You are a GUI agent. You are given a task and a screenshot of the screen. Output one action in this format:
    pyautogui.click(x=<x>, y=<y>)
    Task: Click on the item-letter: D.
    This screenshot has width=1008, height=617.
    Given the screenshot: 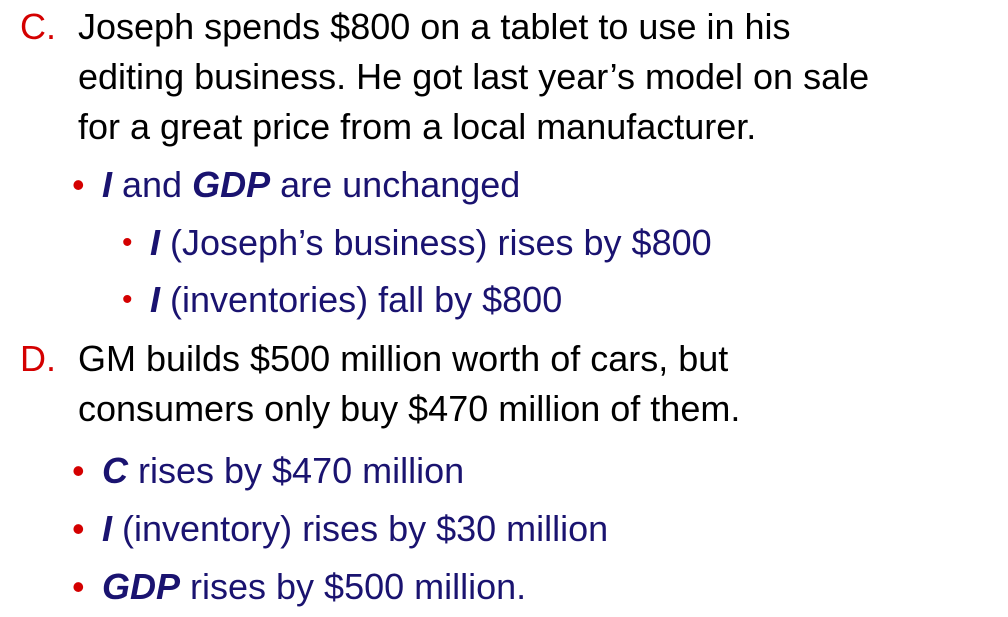 What is the action you would take?
    pyautogui.click(x=38, y=358)
    